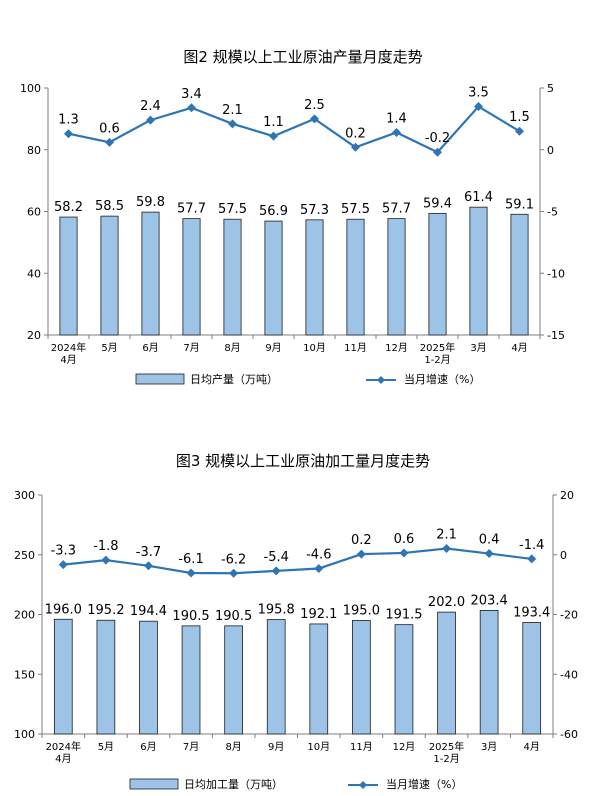 This screenshot has width=606, height=796. I want to click on left-tick-label: 300, so click(24, 495).